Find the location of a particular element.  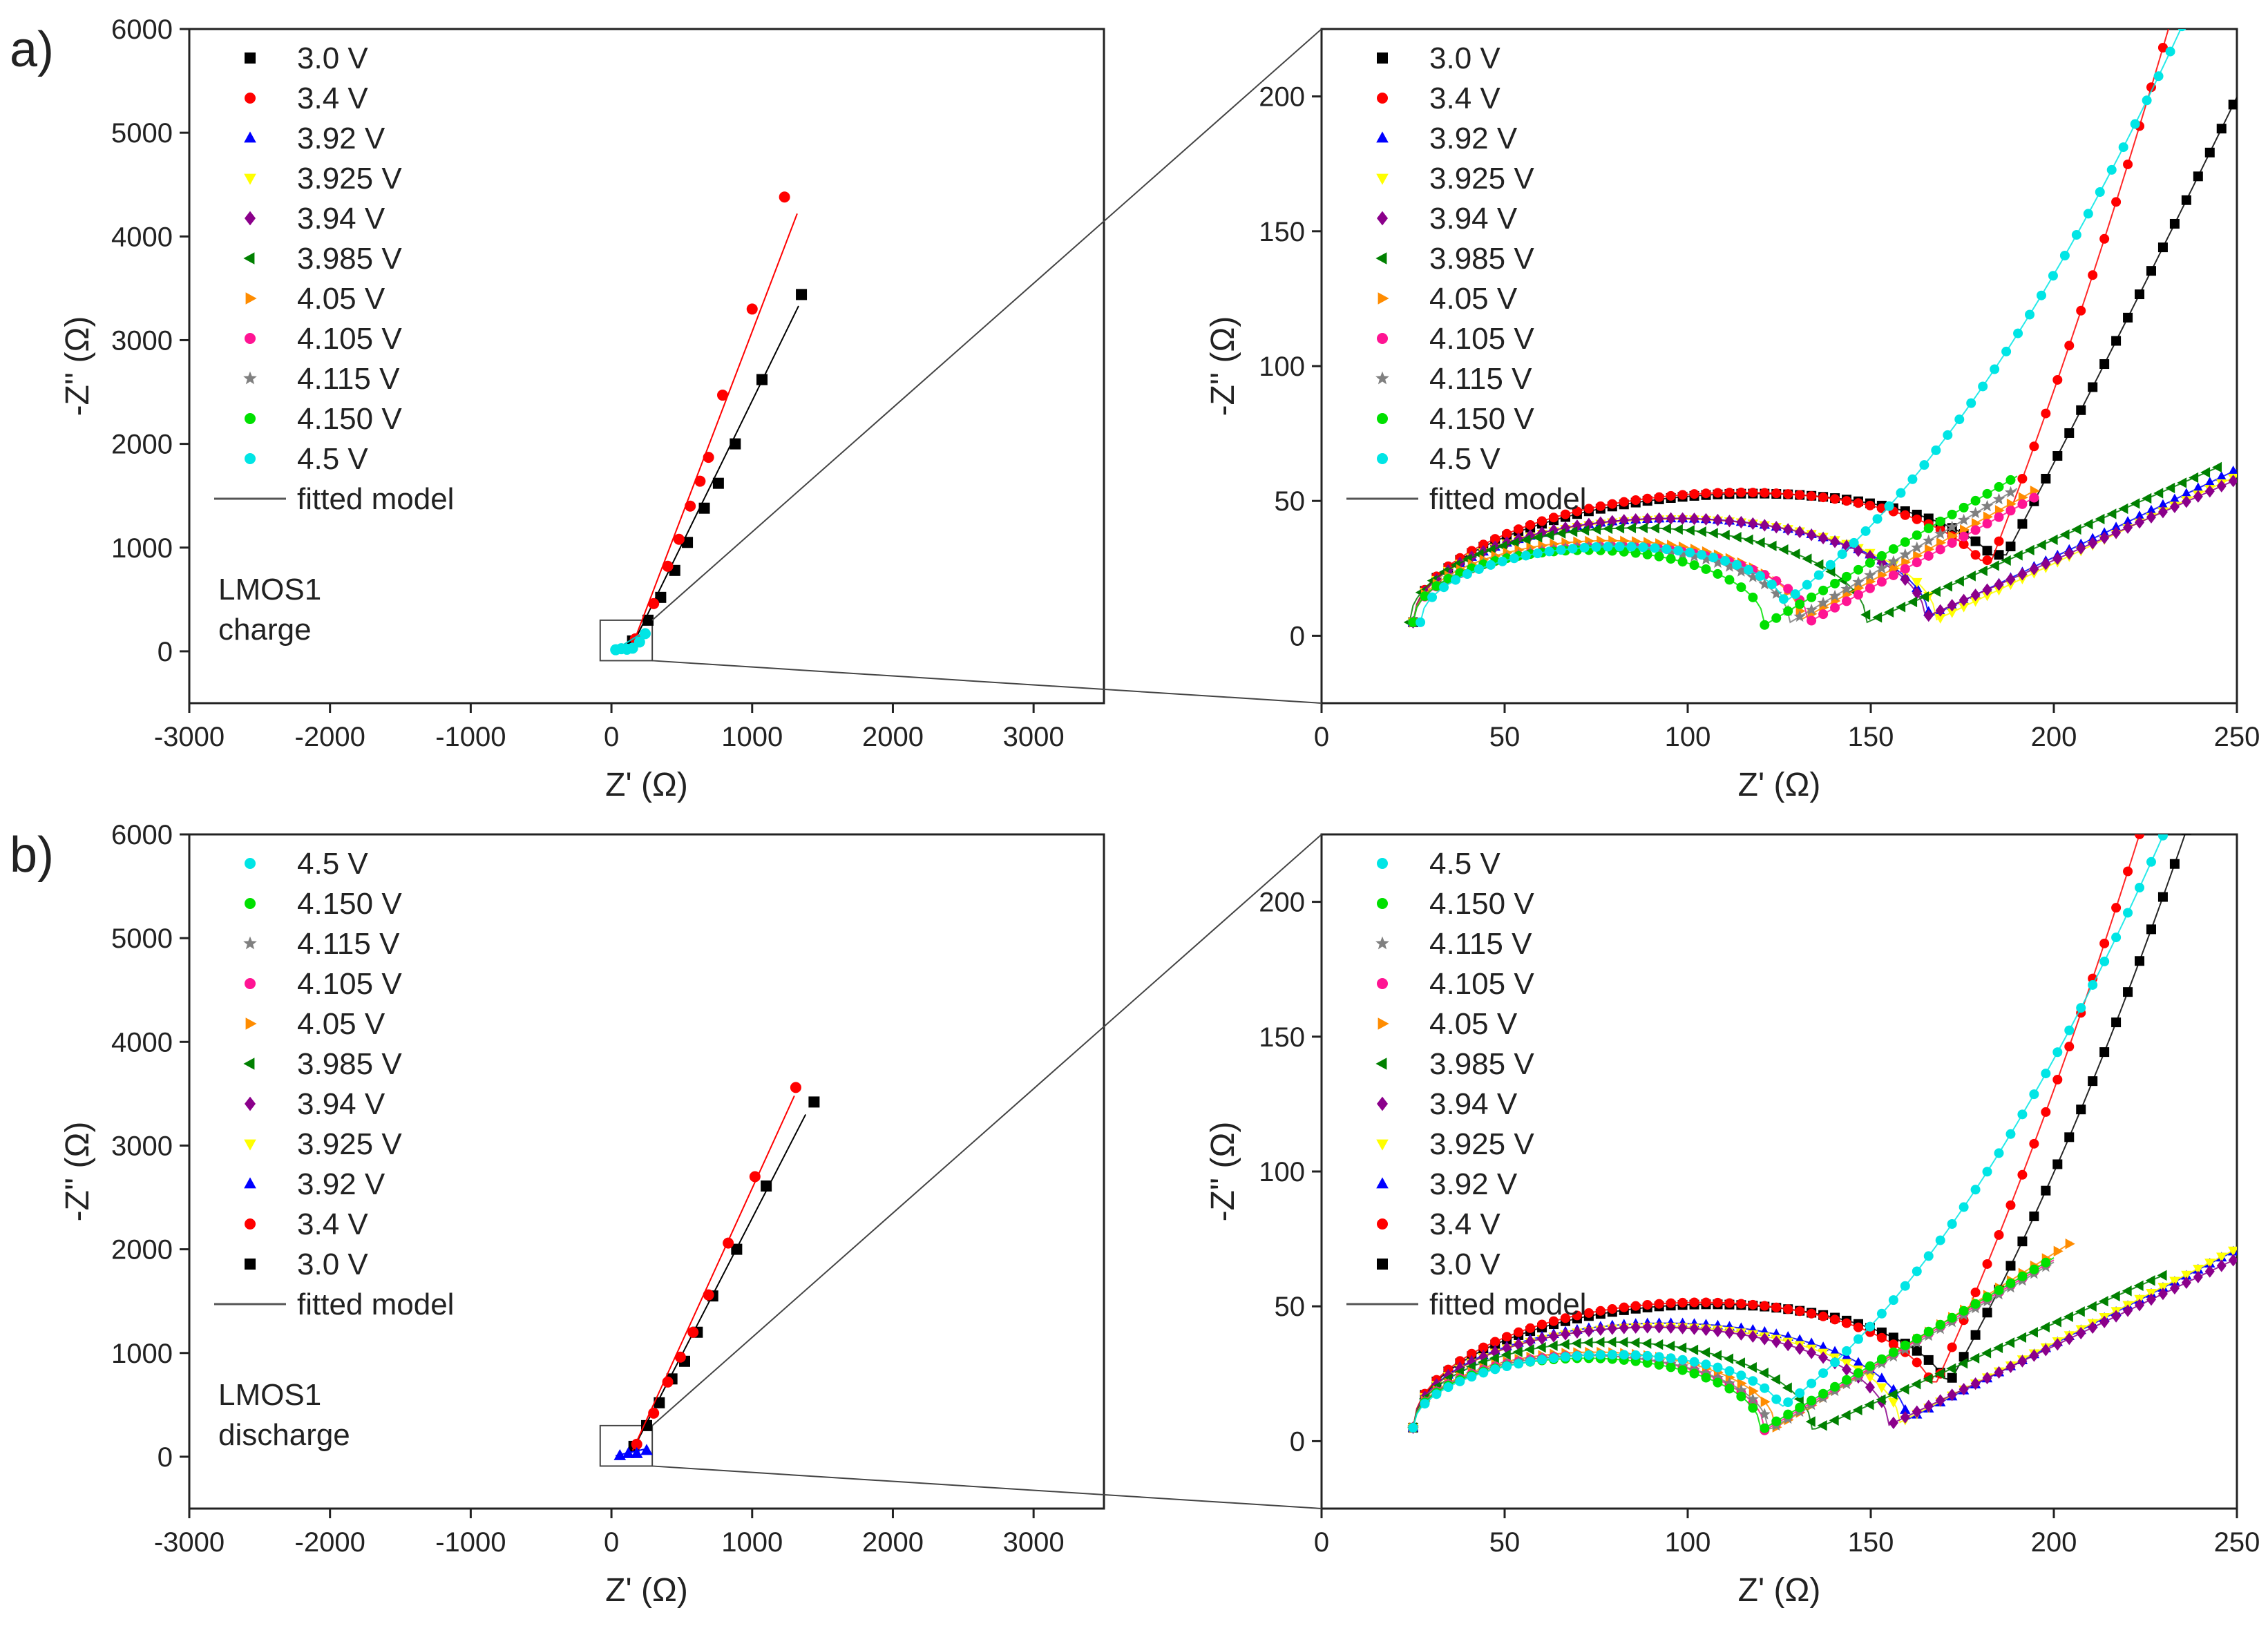

fit-line-3.0V is located at coordinates (715, 475).